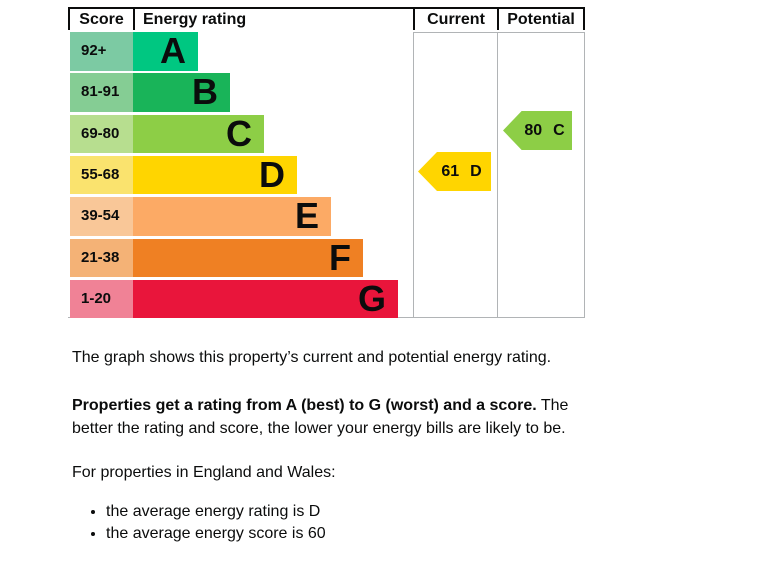  Describe the element at coordinates (584, 174) in the screenshot. I see `chart-right-border` at that location.